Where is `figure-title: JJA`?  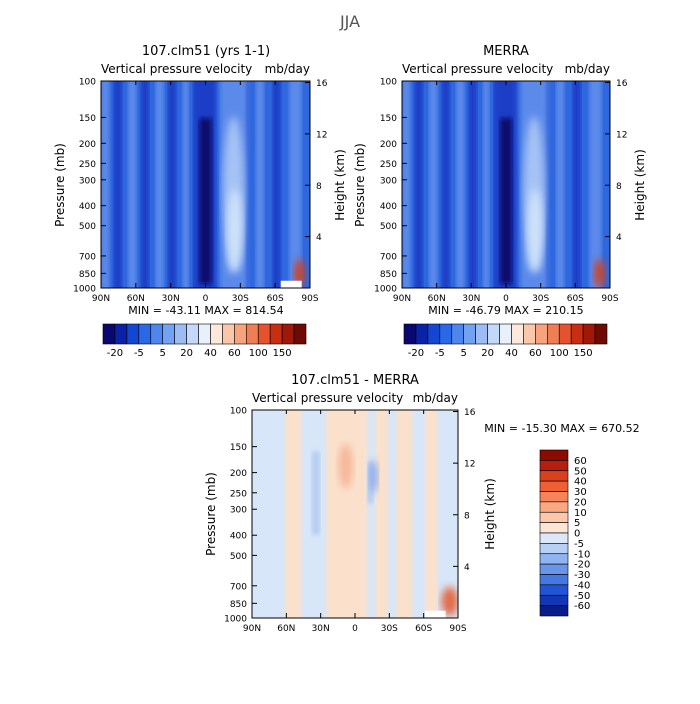 figure-title: JJA is located at coordinates (349, 21).